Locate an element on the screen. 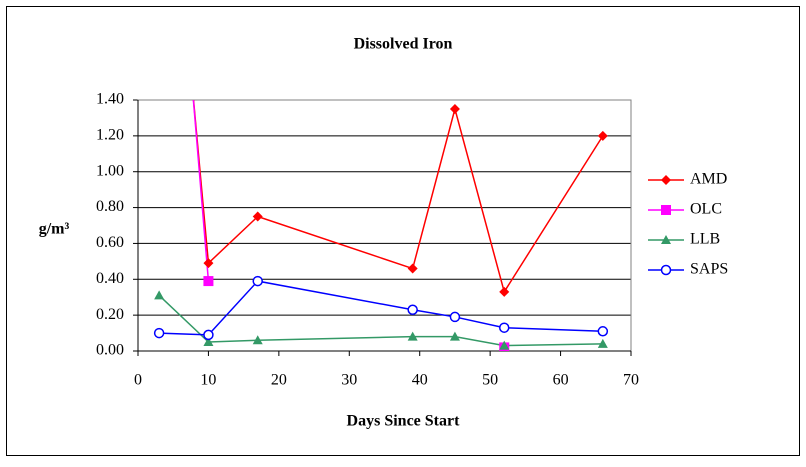  x-tick-label: 40 is located at coordinates (420, 380).